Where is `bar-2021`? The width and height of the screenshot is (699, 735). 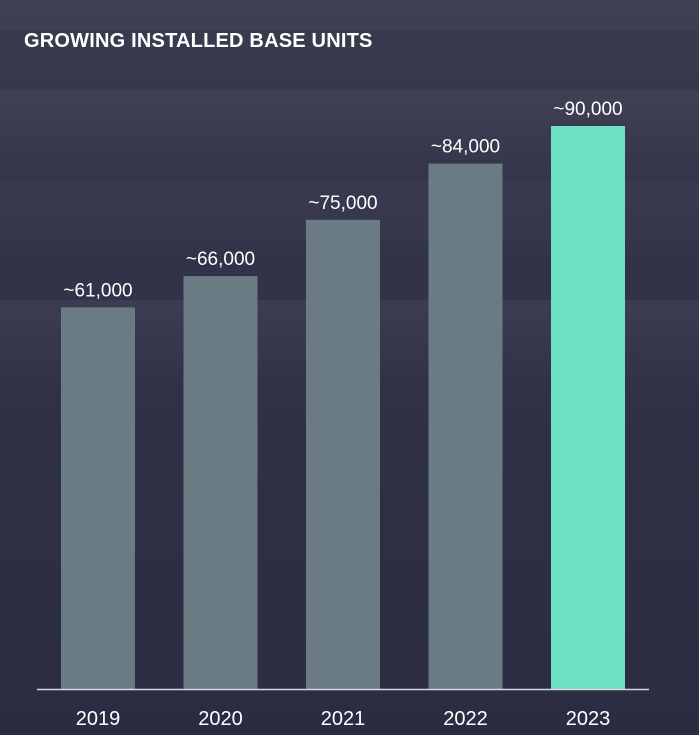
bar-2021 is located at coordinates (343, 454).